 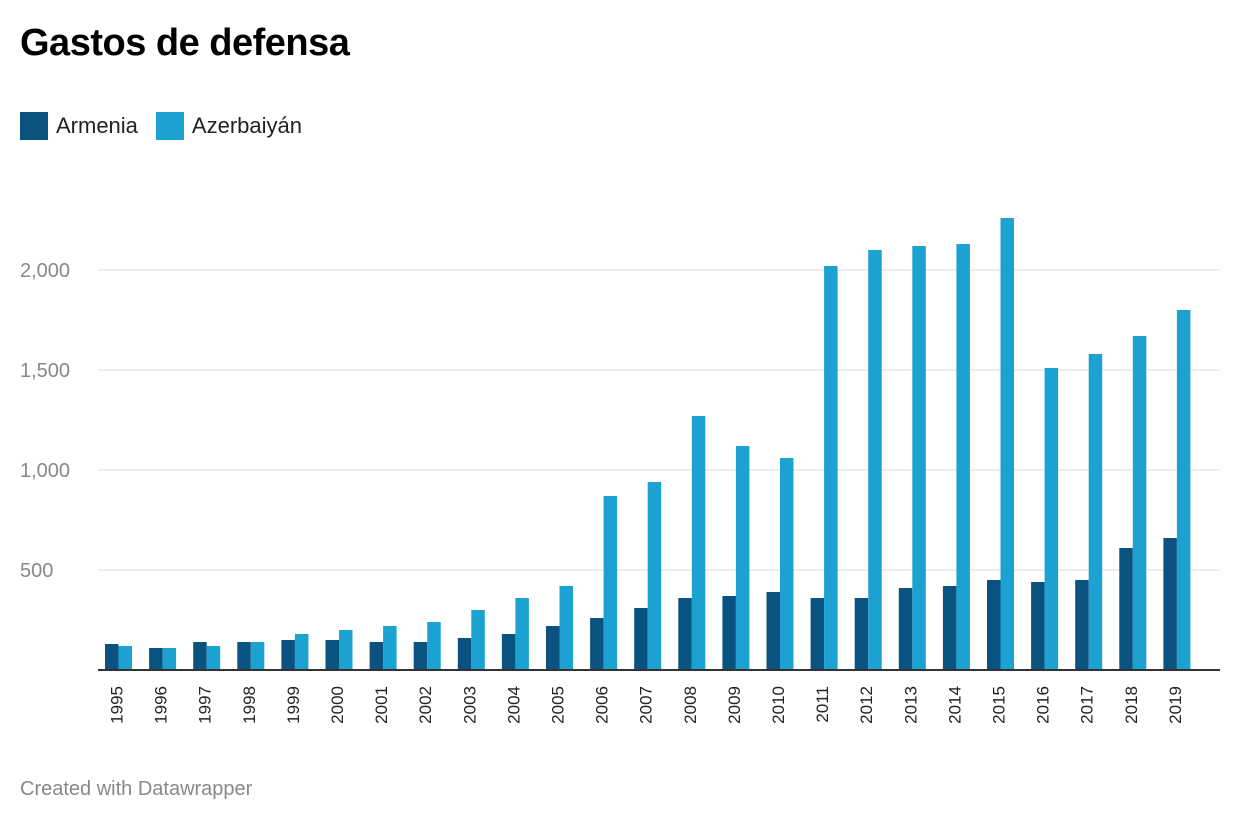 What do you see at coordinates (1007, 444) in the screenshot?
I see `bar-azerbaiyan-2015` at bounding box center [1007, 444].